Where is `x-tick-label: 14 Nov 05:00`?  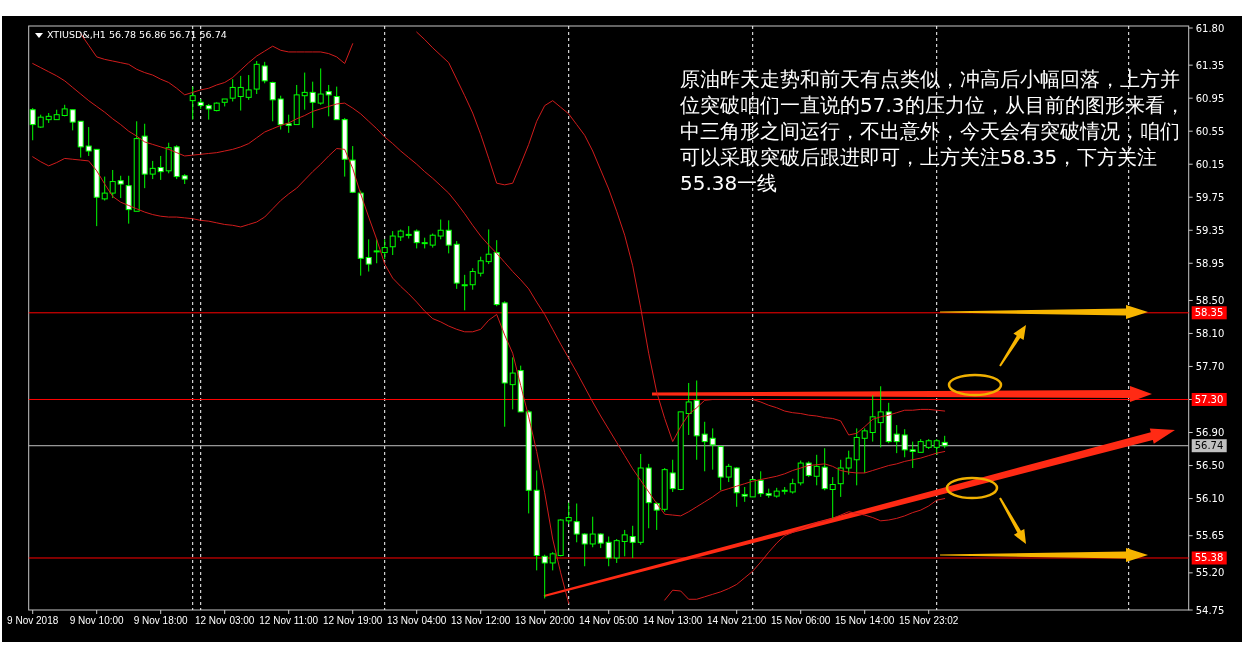 x-tick-label: 14 Nov 05:00 is located at coordinates (608, 620).